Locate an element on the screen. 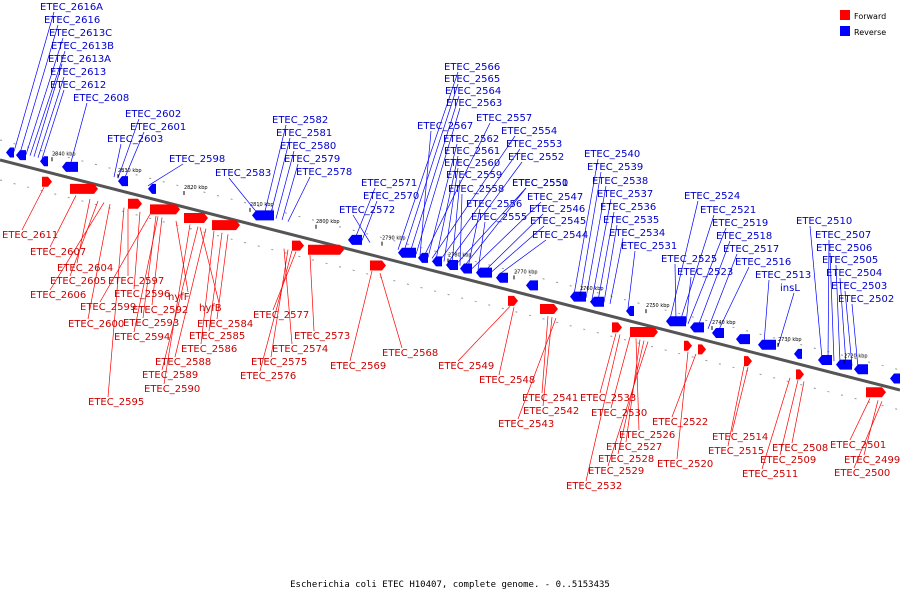 The width and height of the screenshot is (900, 600). reverse-gene-label: ETEC_2567 is located at coordinates (445, 126).